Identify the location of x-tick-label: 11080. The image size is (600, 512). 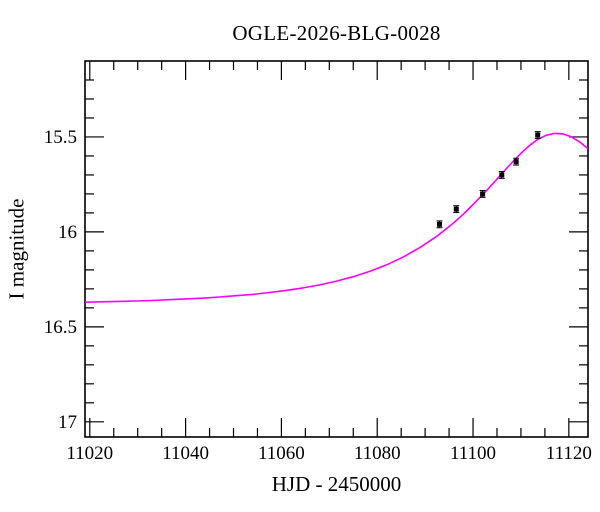
(377, 453).